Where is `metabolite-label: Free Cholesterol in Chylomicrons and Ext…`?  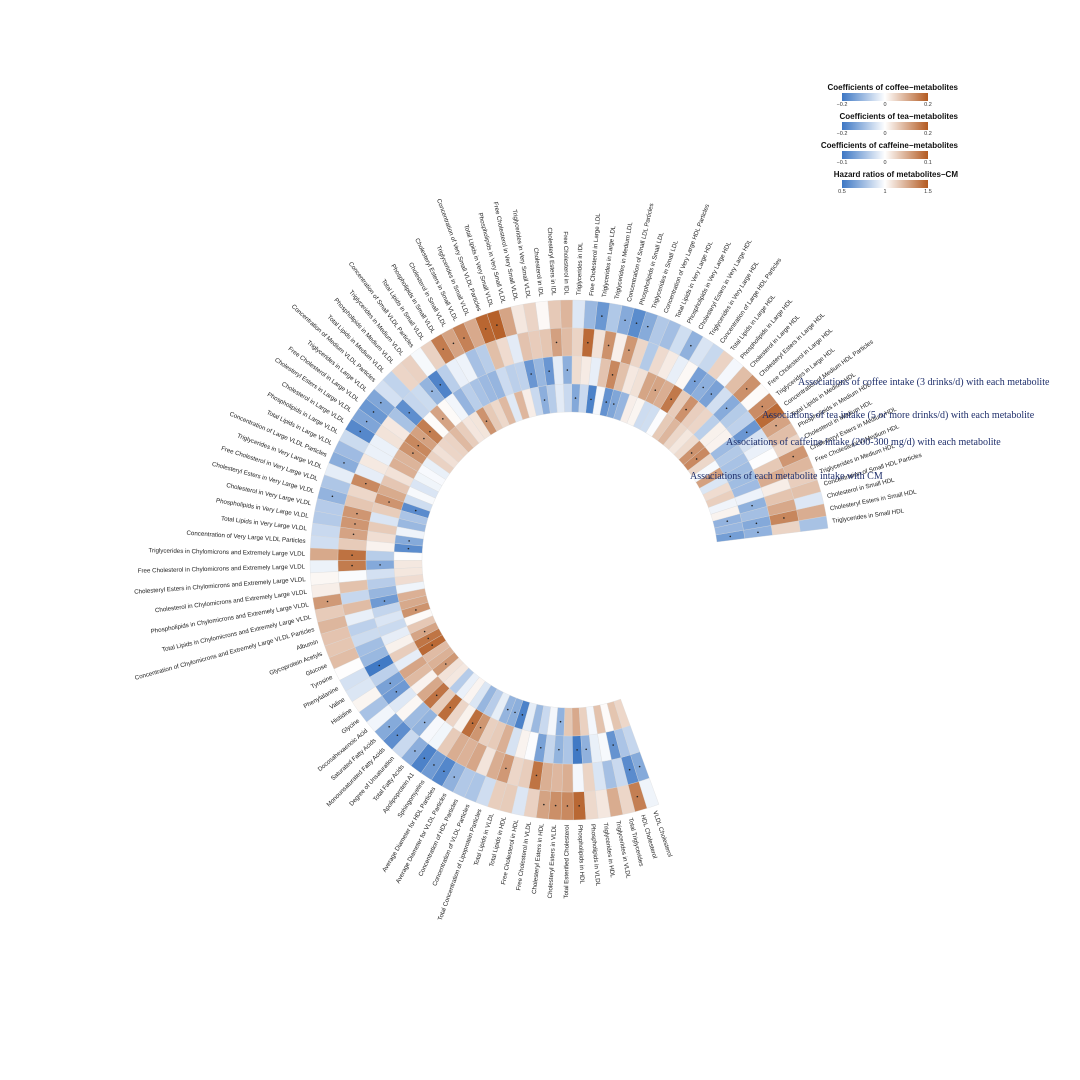
metabolite-label: Free Cholesterol in Chylomicrons and Ext… is located at coordinates (222, 568).